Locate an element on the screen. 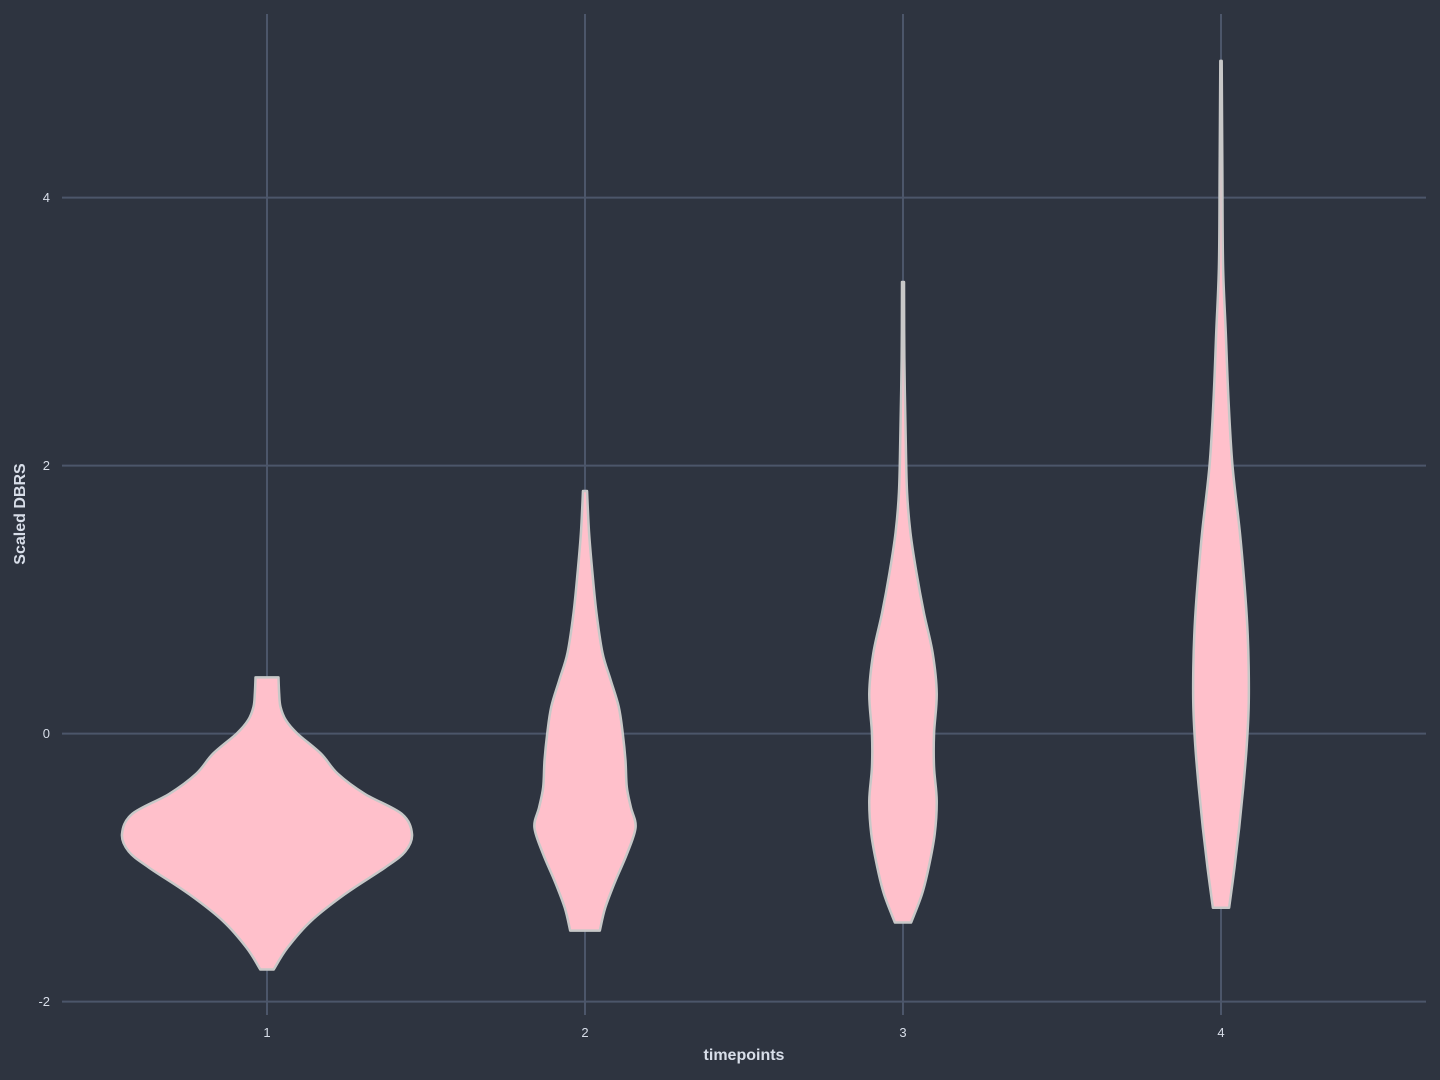  x-axis-title: timepoints is located at coordinates (744, 1055).